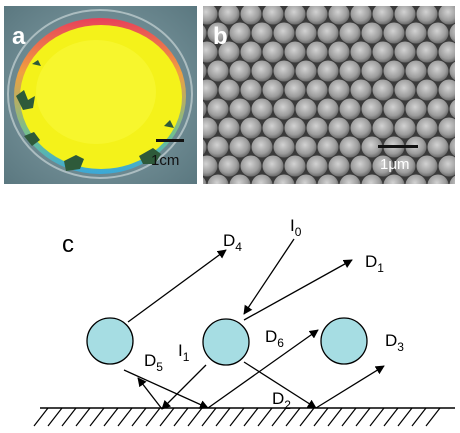  What do you see at coordinates (394, 164) in the screenshot?
I see `scale-label-b: 1μm` at bounding box center [394, 164].